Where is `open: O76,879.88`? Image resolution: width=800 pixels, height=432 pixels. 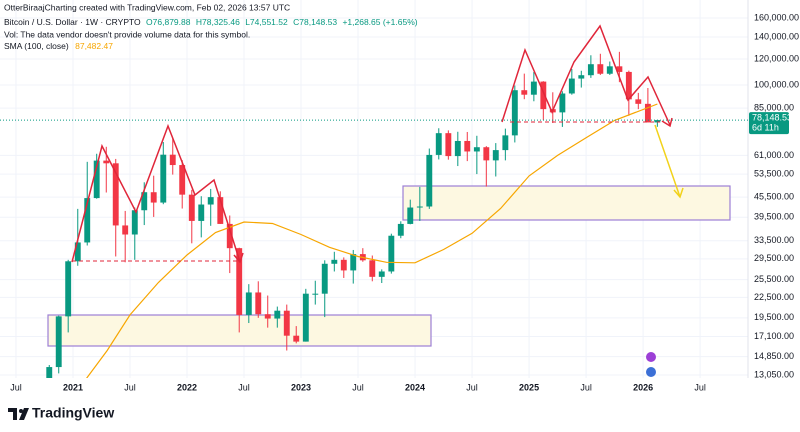
open: O76,879.88 is located at coordinates (168, 22).